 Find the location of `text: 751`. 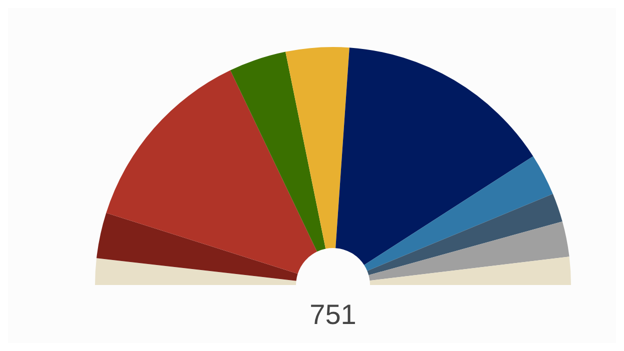

text: 751 is located at coordinates (333, 314).